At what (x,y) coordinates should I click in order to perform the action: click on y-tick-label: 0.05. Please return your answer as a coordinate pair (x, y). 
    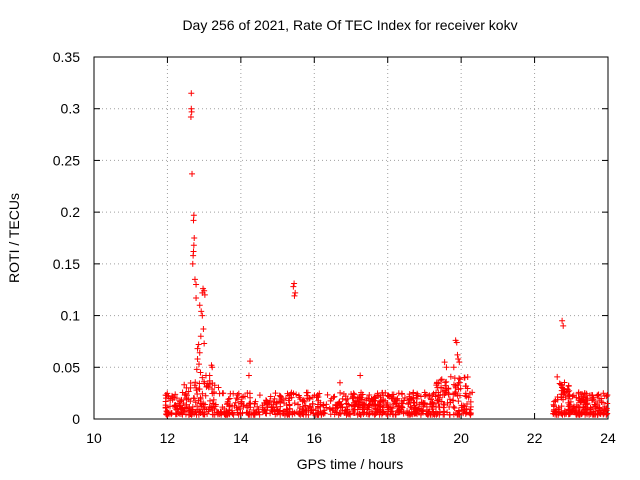
    Looking at the image, I should click on (66, 367).